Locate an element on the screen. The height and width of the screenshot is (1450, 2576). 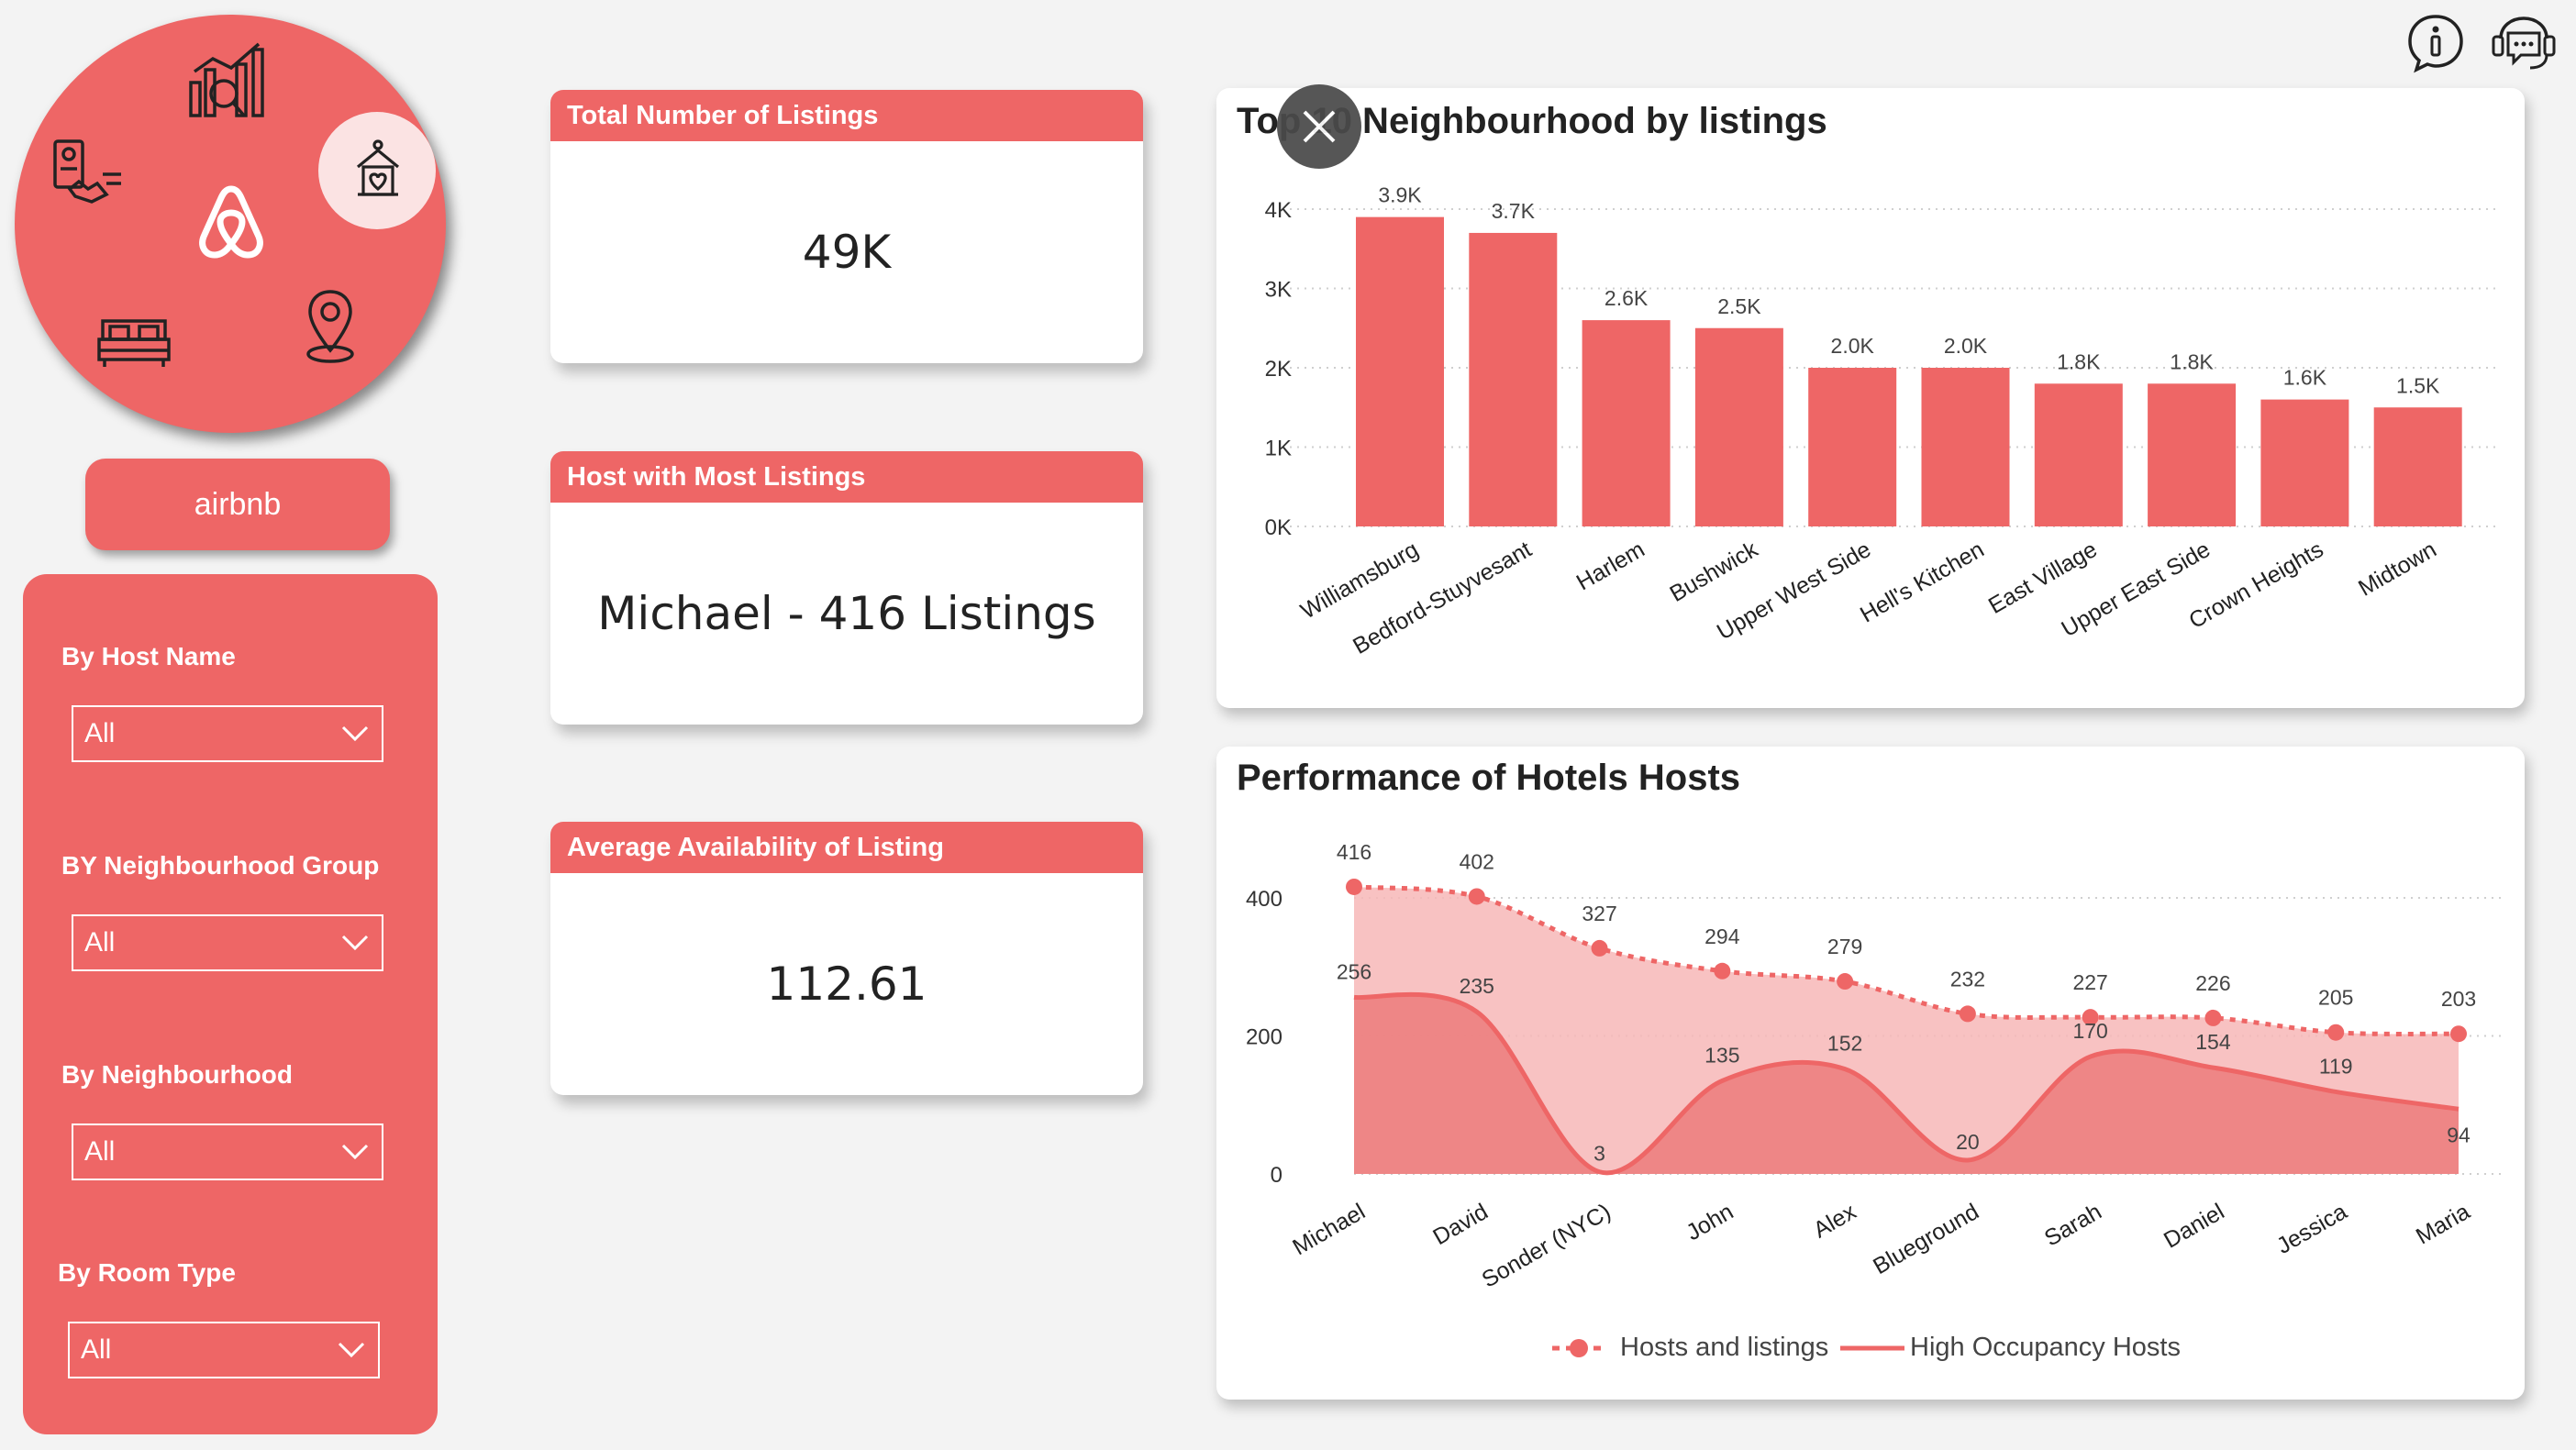
legend-label-high-occupancy-hosts: High Occupancy Hosts is located at coordinates (2045, 1347).